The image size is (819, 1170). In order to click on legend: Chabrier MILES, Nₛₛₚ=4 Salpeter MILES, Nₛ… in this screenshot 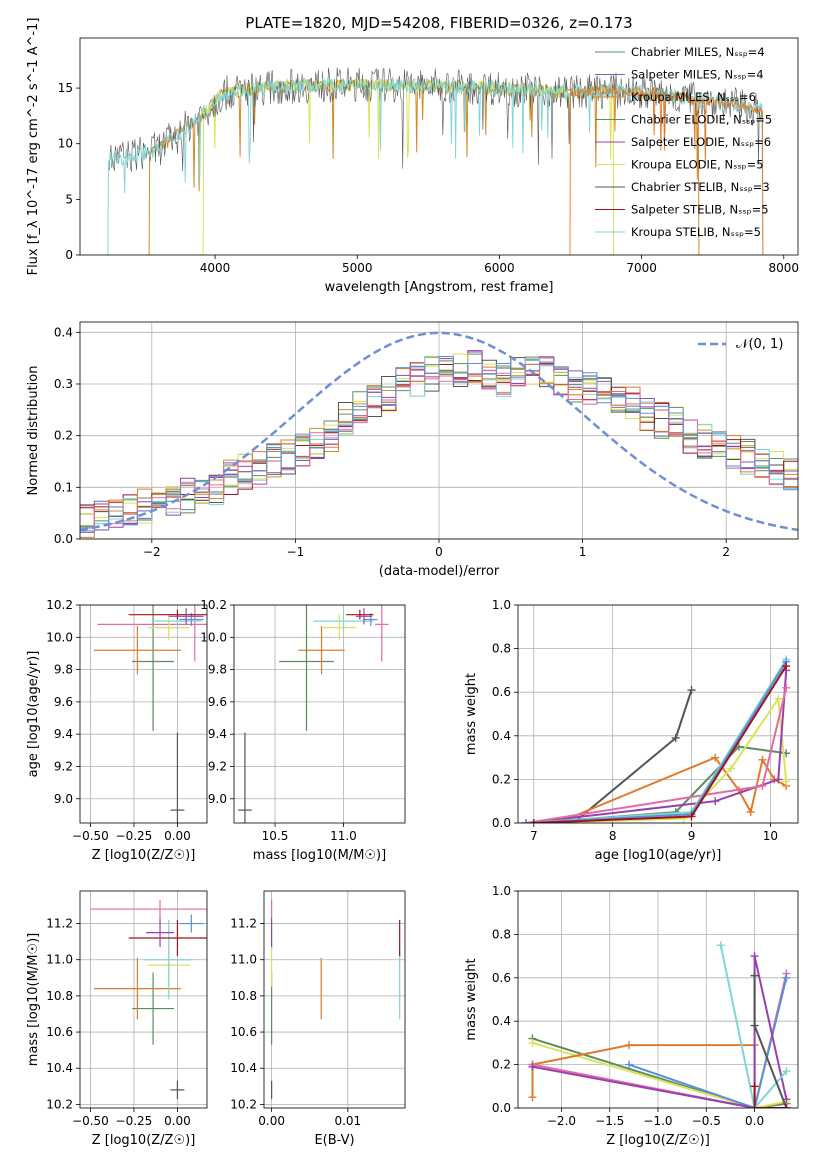, I will do `click(683, 142)`.